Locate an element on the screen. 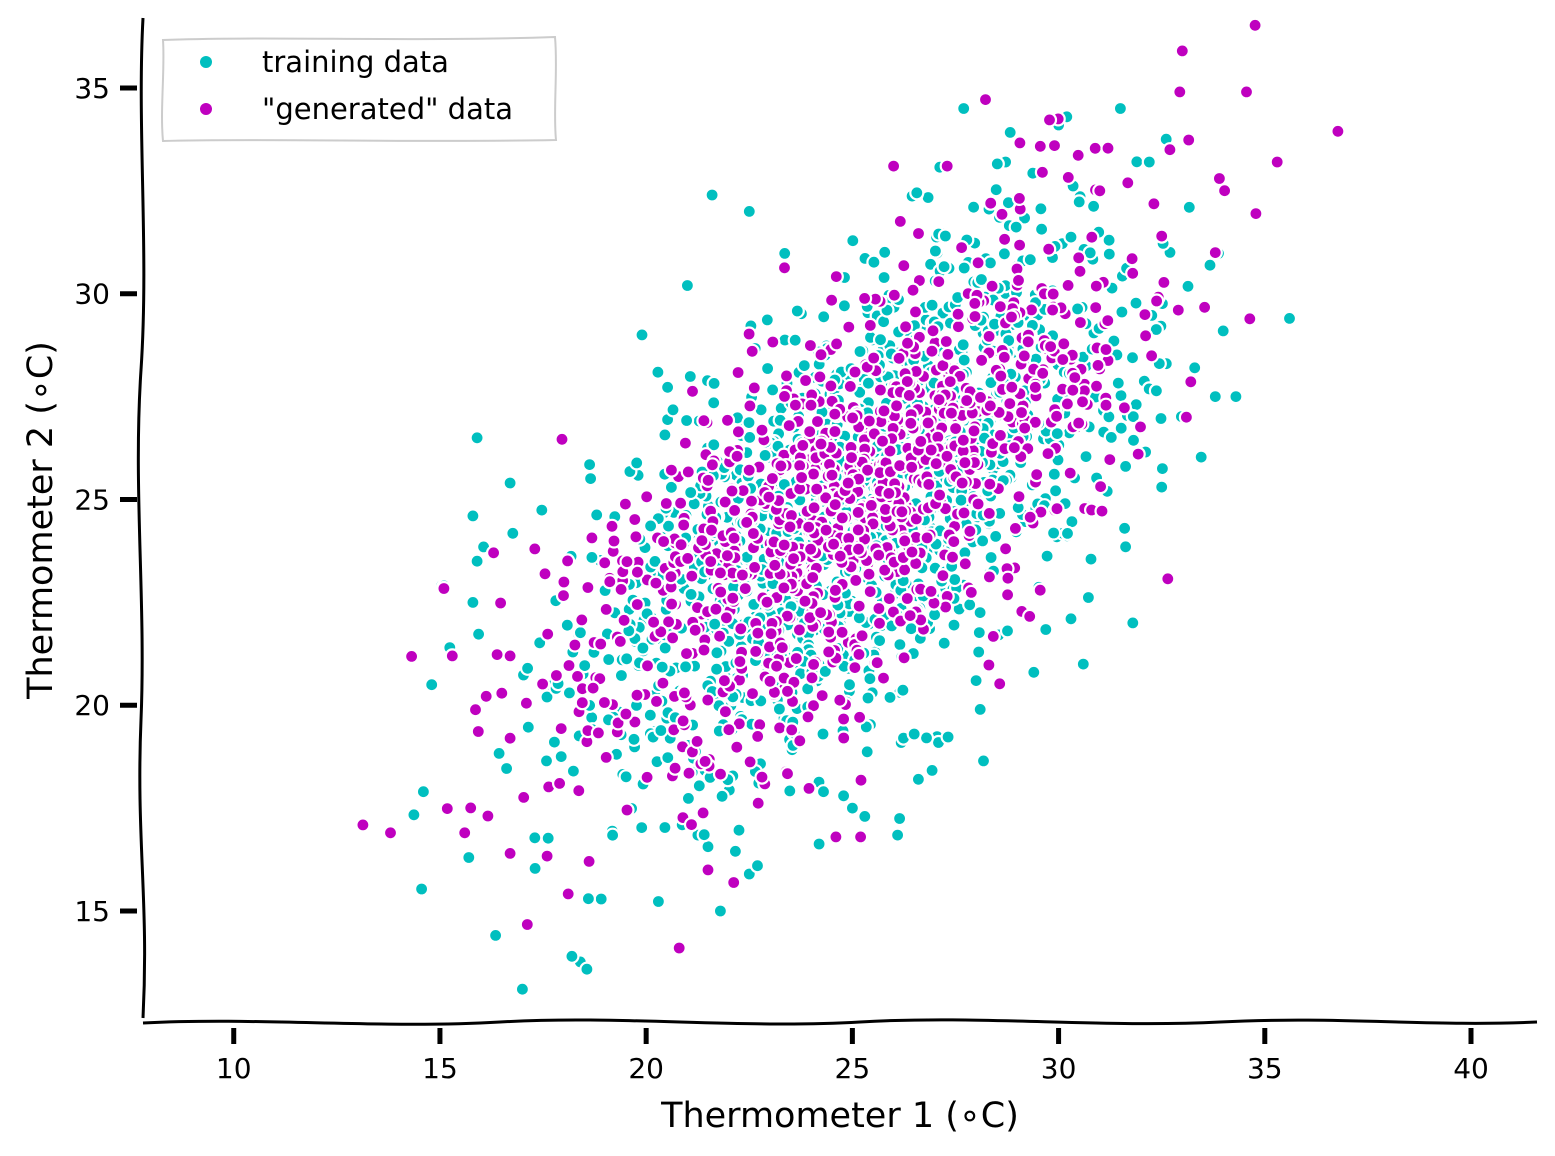 The width and height of the screenshot is (1555, 1156). y-tick-label: 30 is located at coordinates (92, 294).